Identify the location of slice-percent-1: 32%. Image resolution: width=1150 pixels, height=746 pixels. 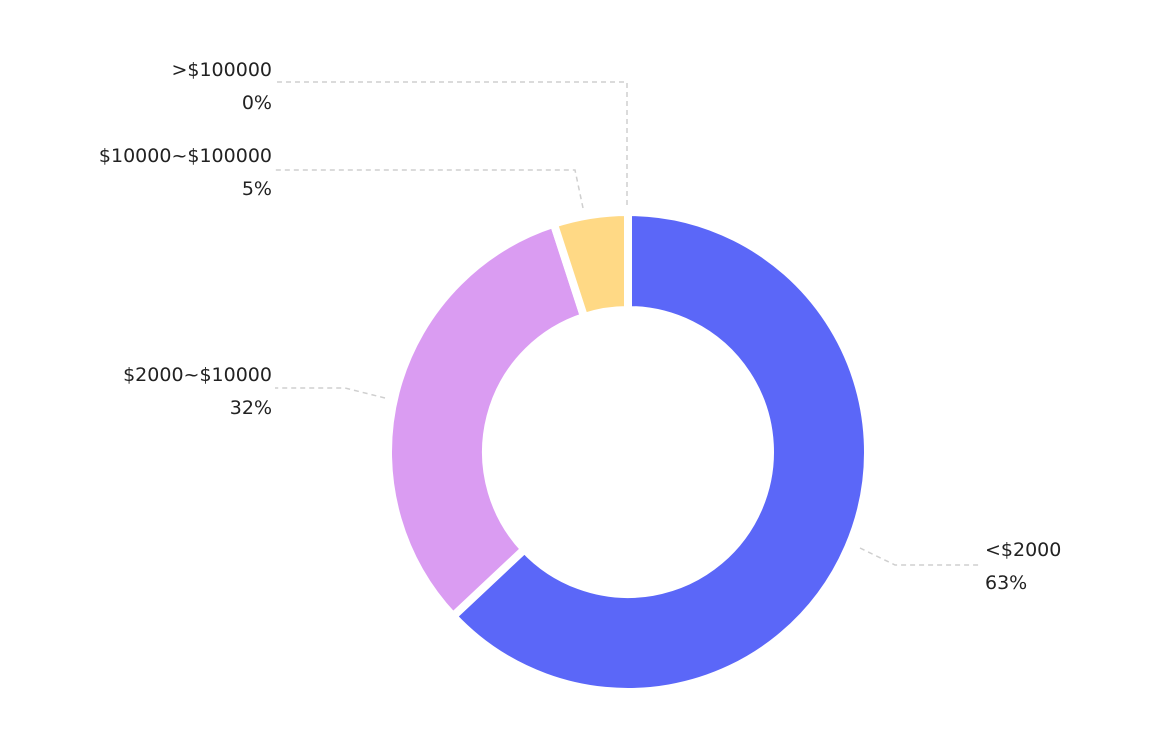
(251, 408).